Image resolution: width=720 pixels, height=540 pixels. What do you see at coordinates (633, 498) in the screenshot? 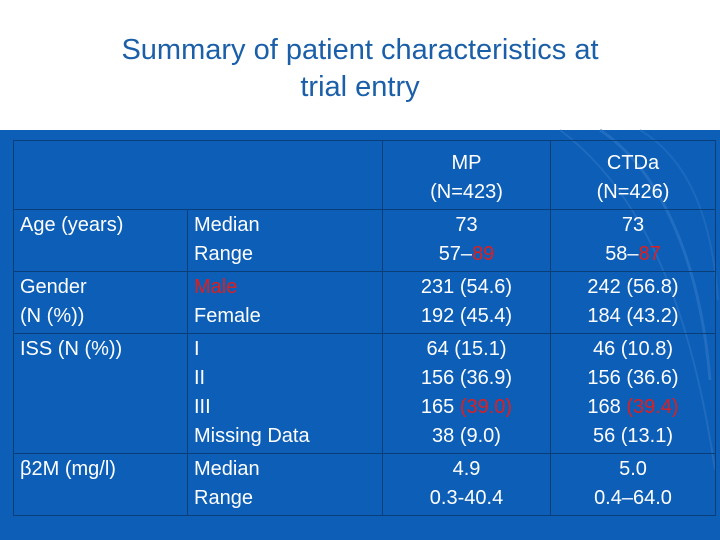
I see `b2m-ctda-range: 0.4–64.0` at bounding box center [633, 498].